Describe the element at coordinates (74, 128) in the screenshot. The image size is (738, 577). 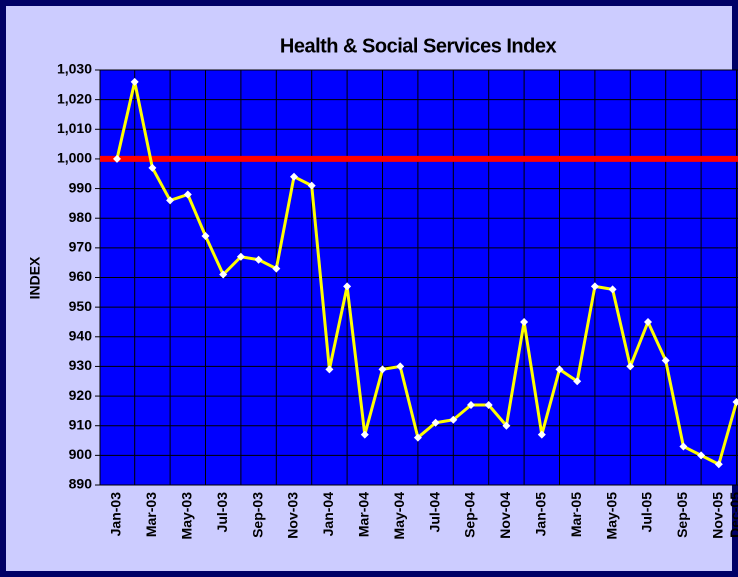
I see `y-tick-label: 1,010` at that location.